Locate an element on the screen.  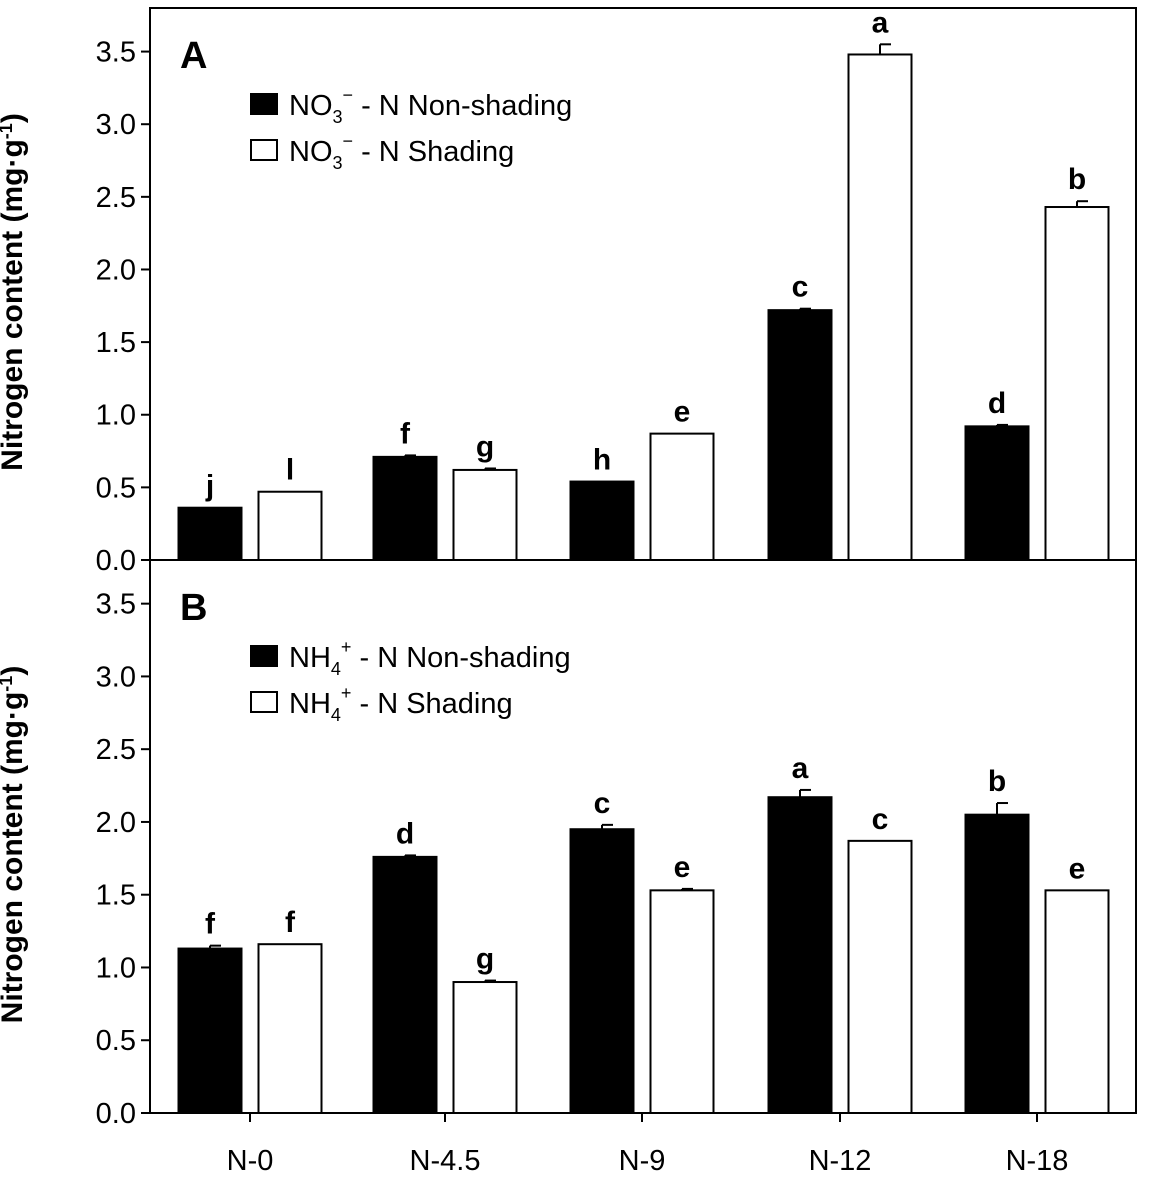
bar-b-s1-c2 is located at coordinates (682, 1001).